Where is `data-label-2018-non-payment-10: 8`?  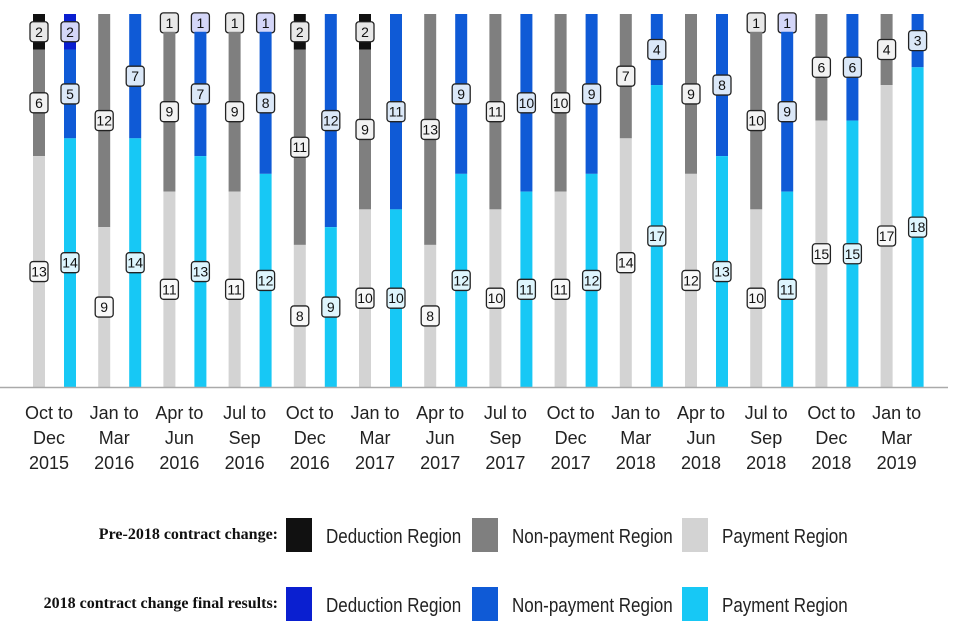 data-label-2018-non-payment-10: 8 is located at coordinates (722, 85).